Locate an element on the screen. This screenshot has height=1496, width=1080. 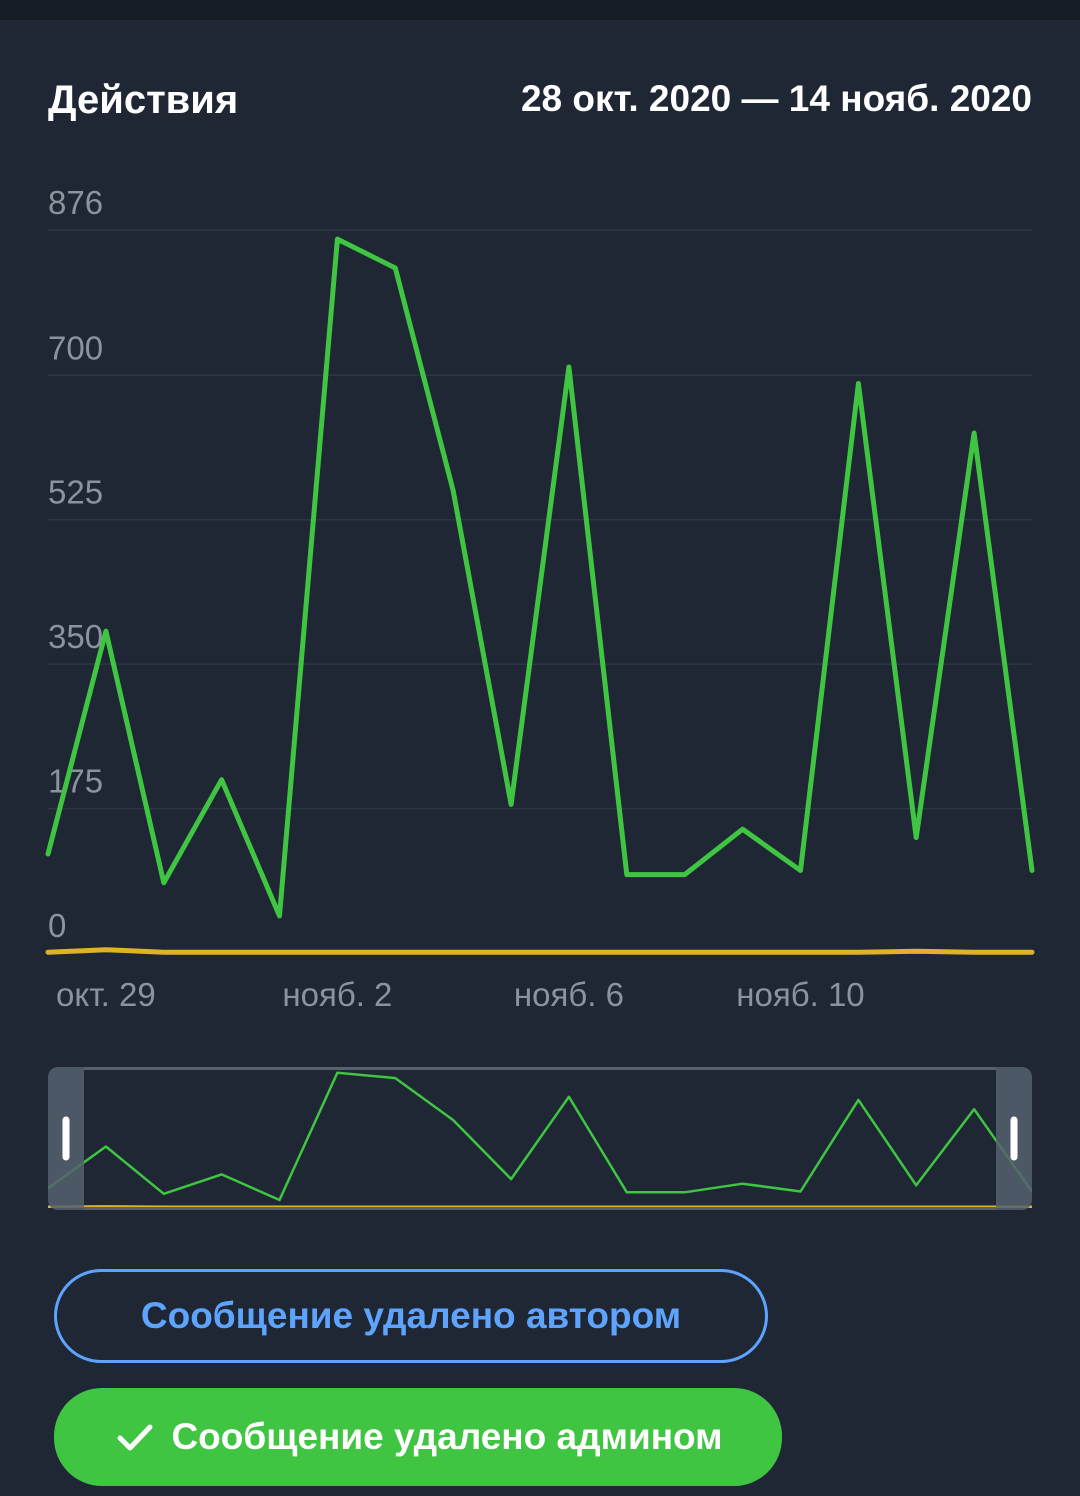
y-tick-label: 876 is located at coordinates (75, 202).